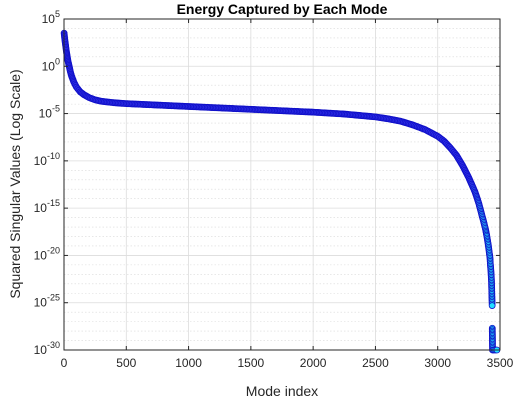 The image size is (518, 405). What do you see at coordinates (49, 112) in the screenshot?
I see `y-tick-label: 10⁻⁵` at bounding box center [49, 112].